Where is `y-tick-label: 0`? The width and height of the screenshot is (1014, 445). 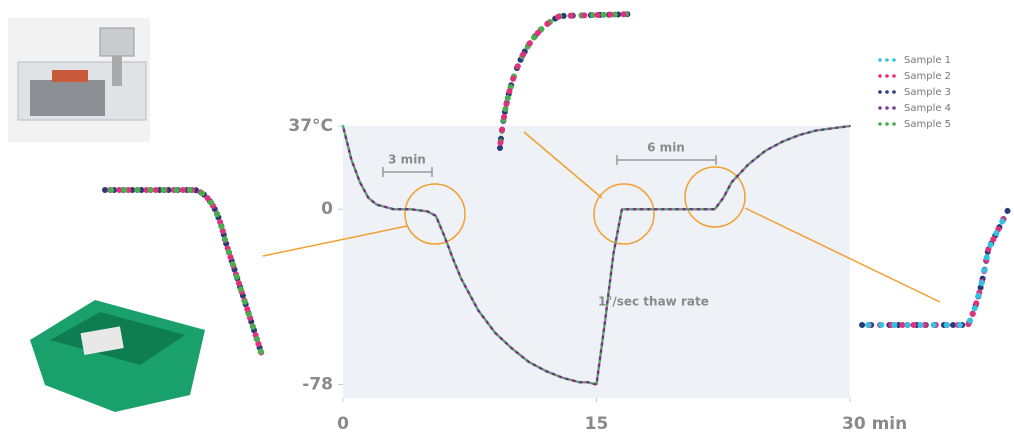
y-tick-label: 0 is located at coordinates (327, 209).